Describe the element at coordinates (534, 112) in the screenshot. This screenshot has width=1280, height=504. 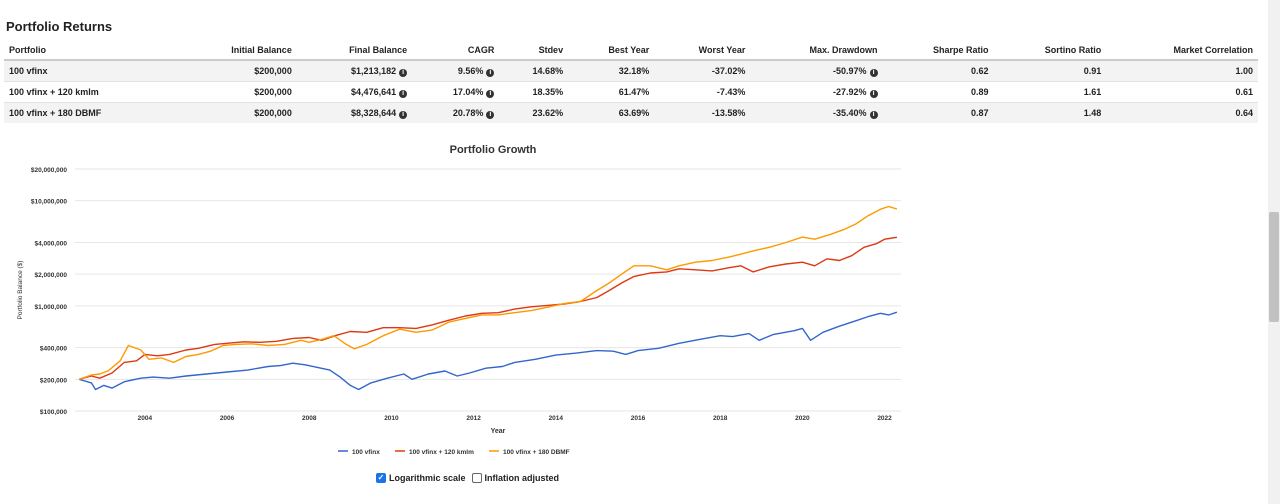
I see `cell-stdev: 23.62%` at that location.